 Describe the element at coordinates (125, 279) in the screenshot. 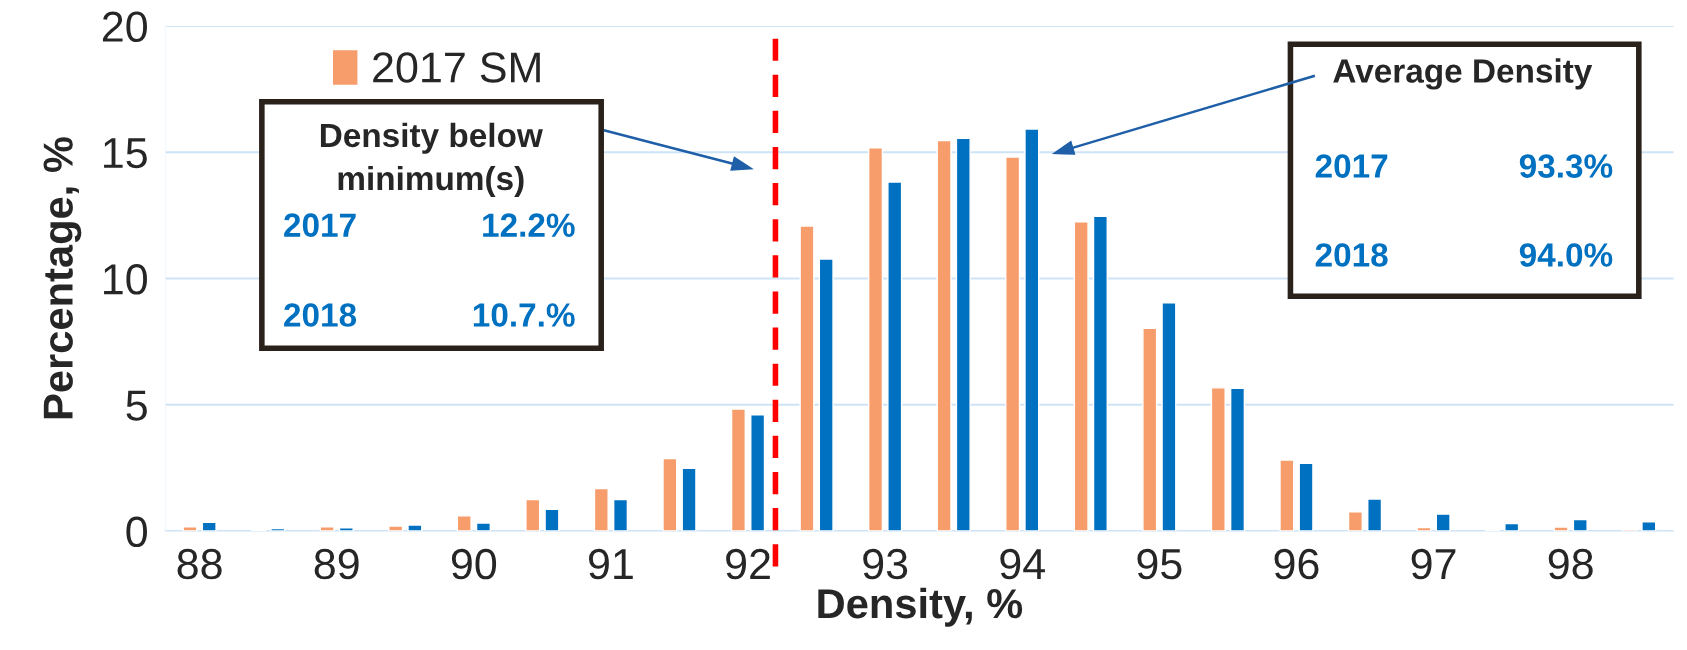

I see `y-tick-label: 10` at that location.